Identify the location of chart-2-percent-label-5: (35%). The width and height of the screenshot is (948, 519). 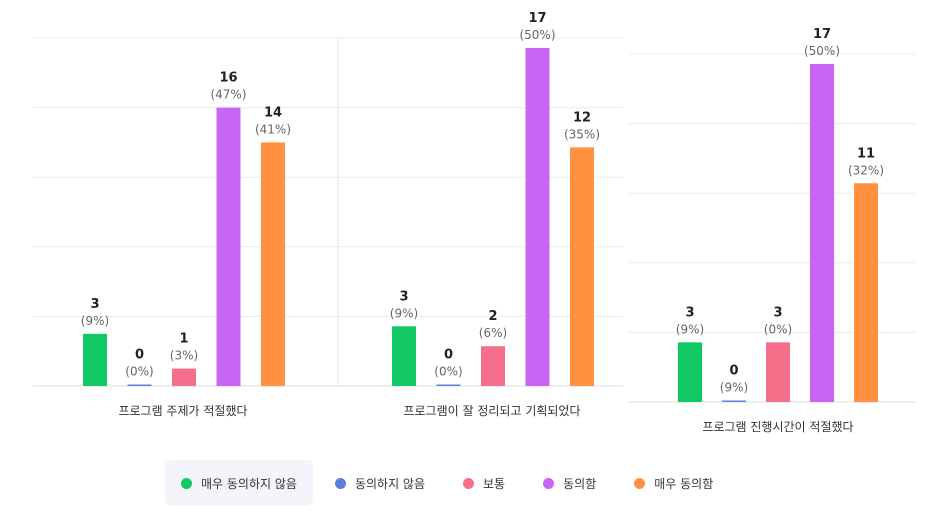
(582, 134).